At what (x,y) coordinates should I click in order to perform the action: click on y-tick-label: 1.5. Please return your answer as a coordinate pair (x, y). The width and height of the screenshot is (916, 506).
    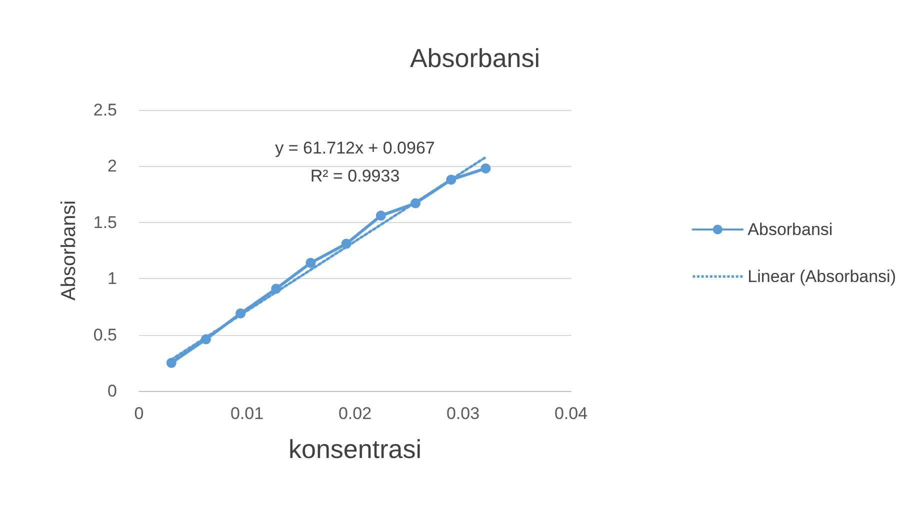
    Looking at the image, I should click on (105, 222).